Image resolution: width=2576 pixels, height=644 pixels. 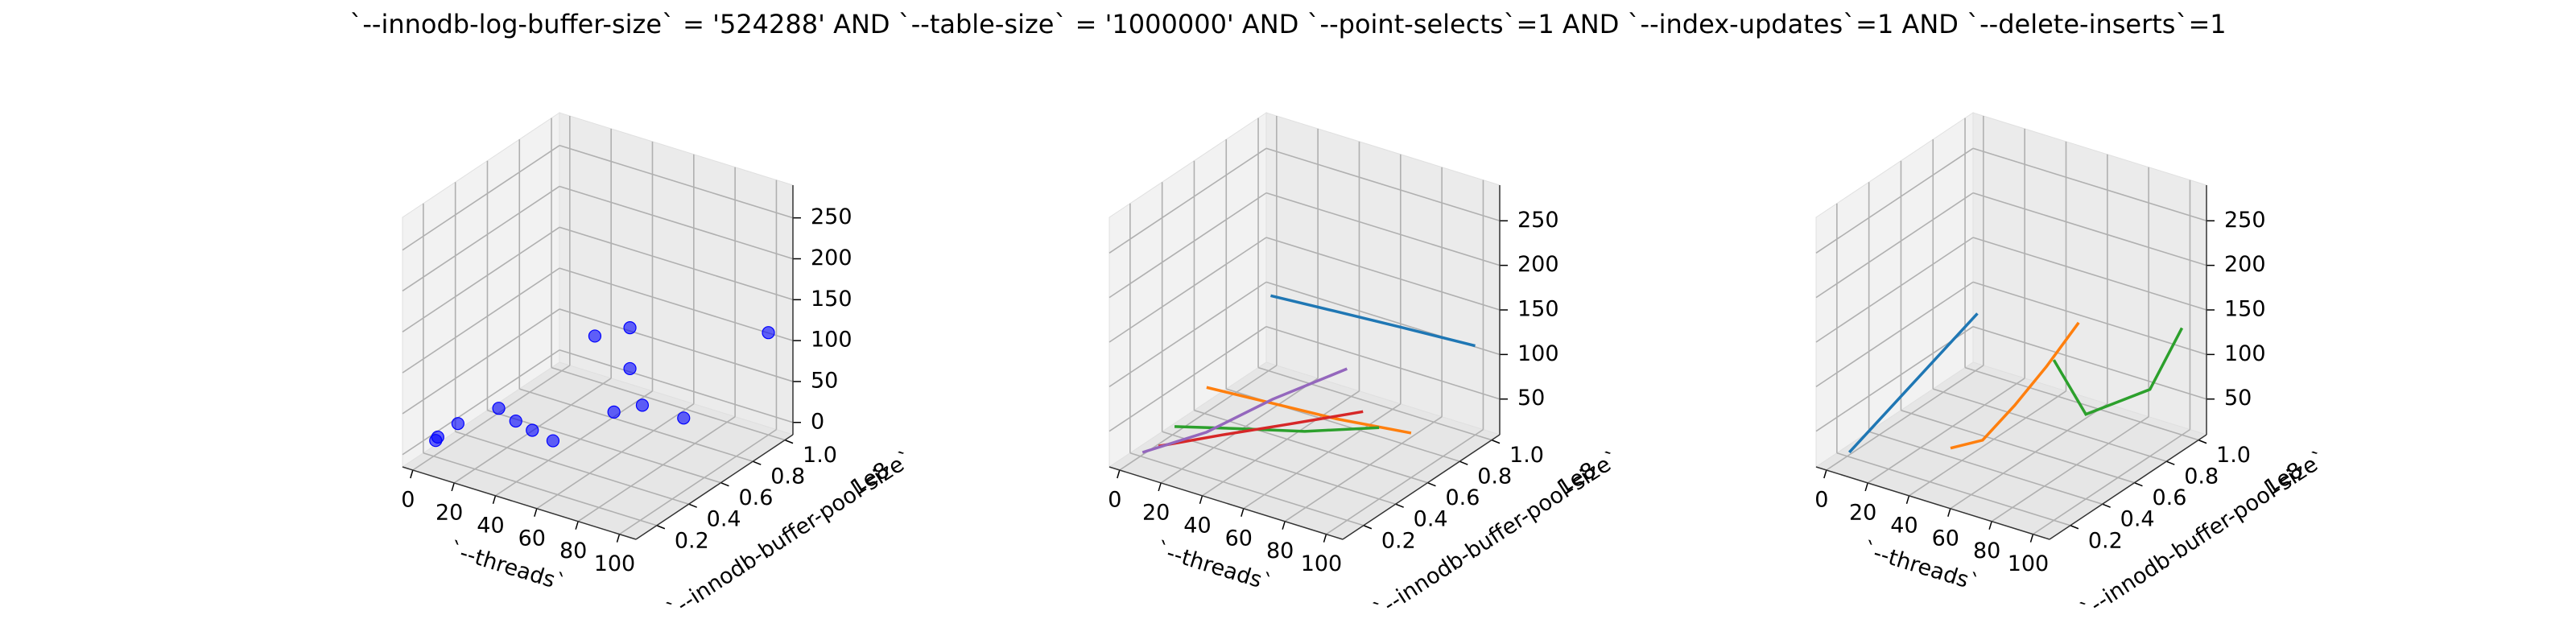 I want to click on x-tick-label: 100, so click(x=615, y=563).